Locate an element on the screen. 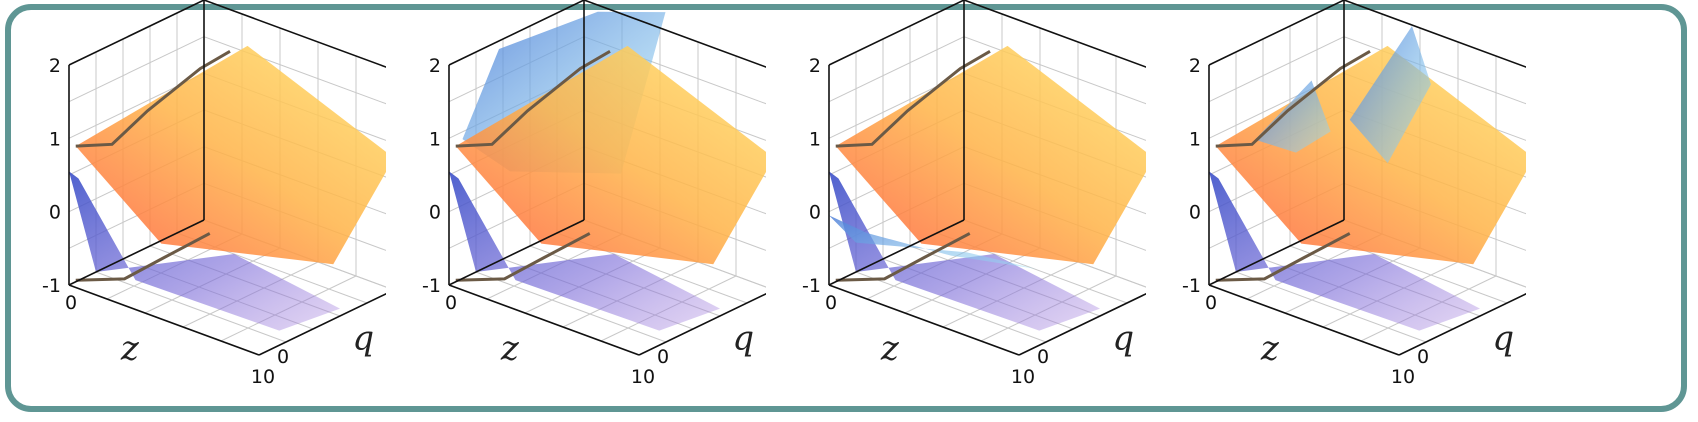 The height and width of the screenshot is (422, 1698). shelf-surface is located at coordinates (933, 242).